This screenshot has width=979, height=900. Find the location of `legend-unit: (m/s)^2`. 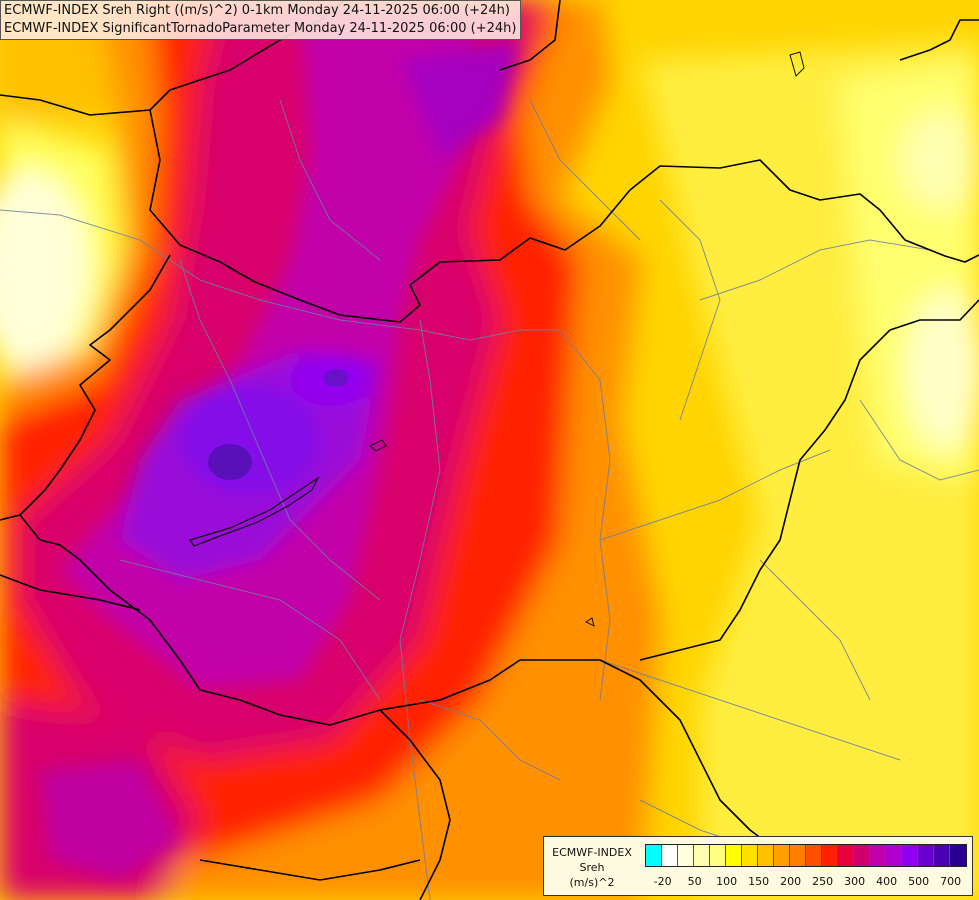

legend-unit: (m/s)^2 is located at coordinates (592, 882).